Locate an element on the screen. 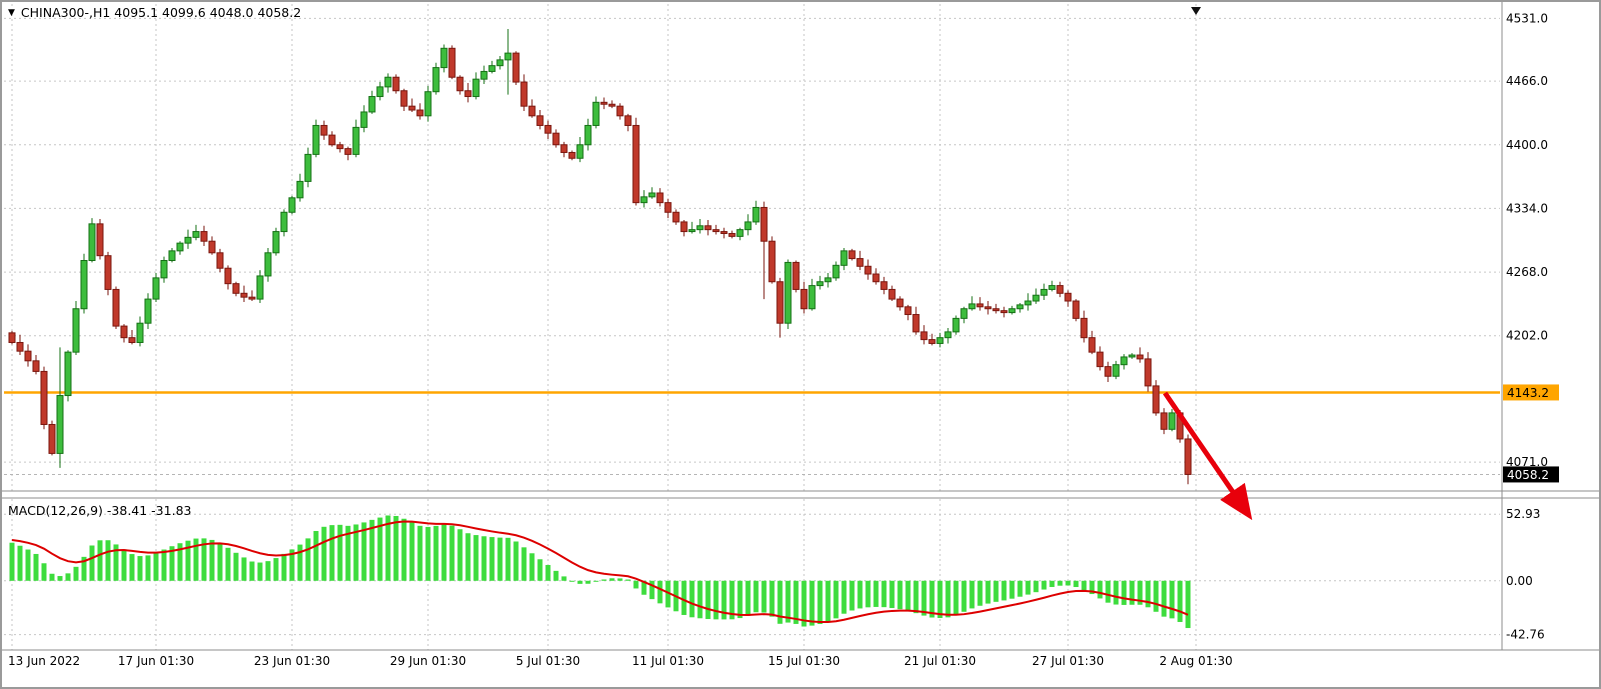 Image resolution: width=1601 pixels, height=689 pixels. date-axis-label: 21 Jul 01:30 is located at coordinates (940, 661).